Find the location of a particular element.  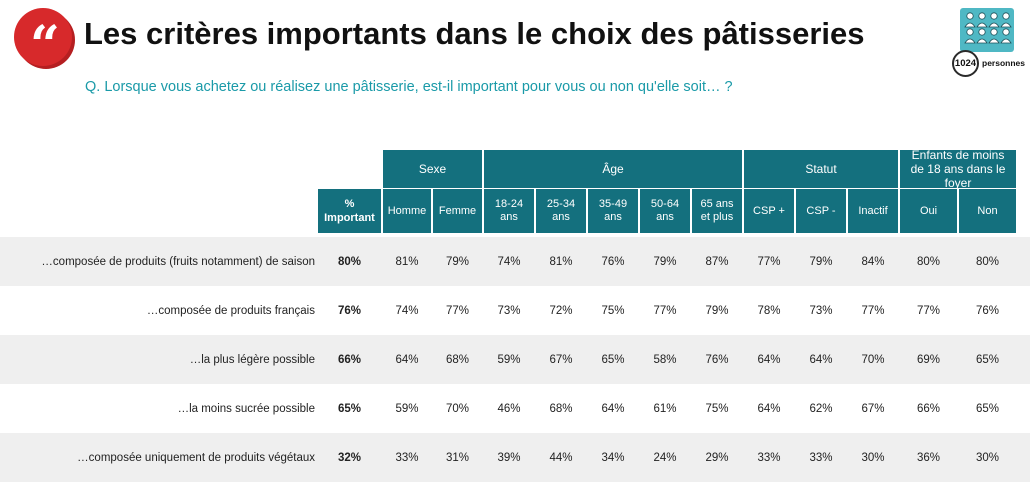

col-header-femme: Femme is located at coordinates (457, 211).